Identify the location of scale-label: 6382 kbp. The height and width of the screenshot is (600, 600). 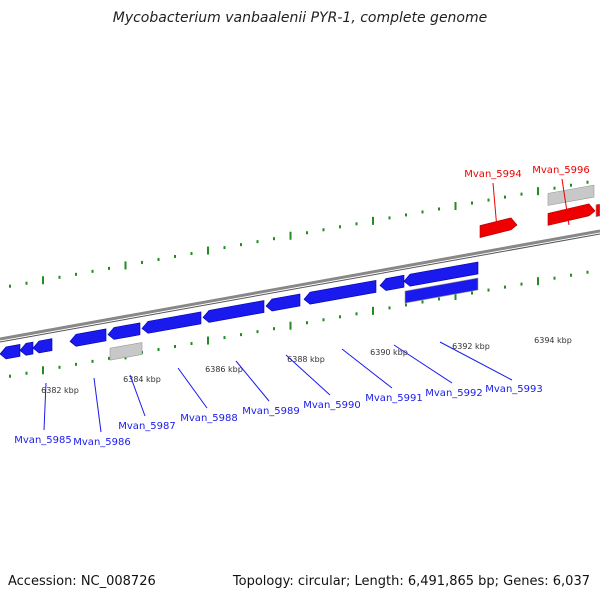
(60, 390).